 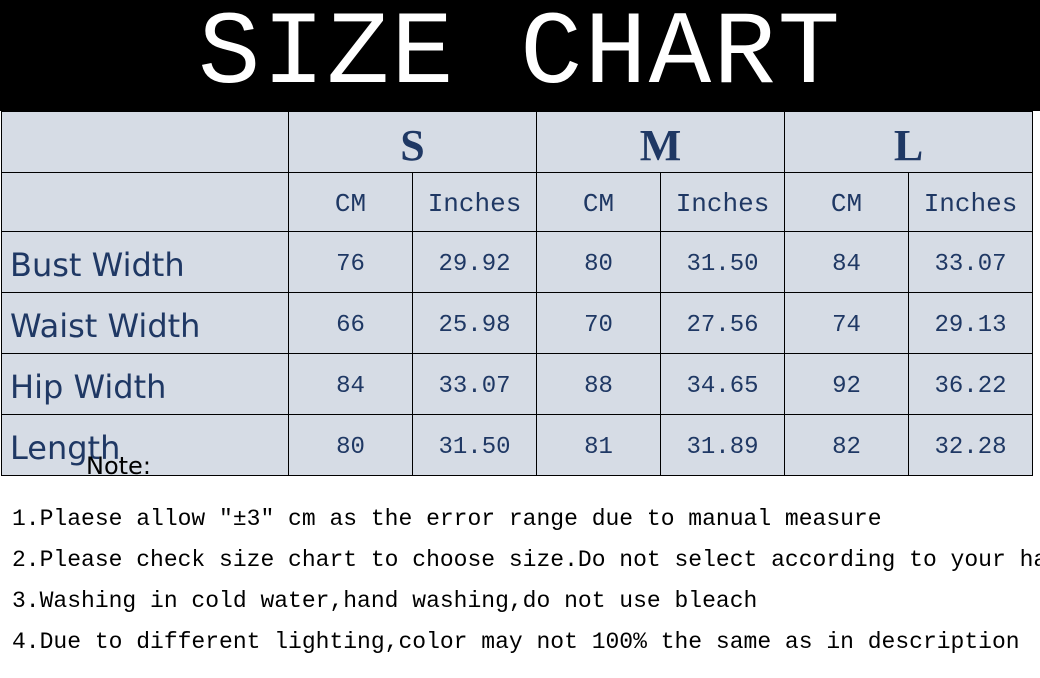 I want to click on measurement-value: 34.65, so click(x=722, y=384).